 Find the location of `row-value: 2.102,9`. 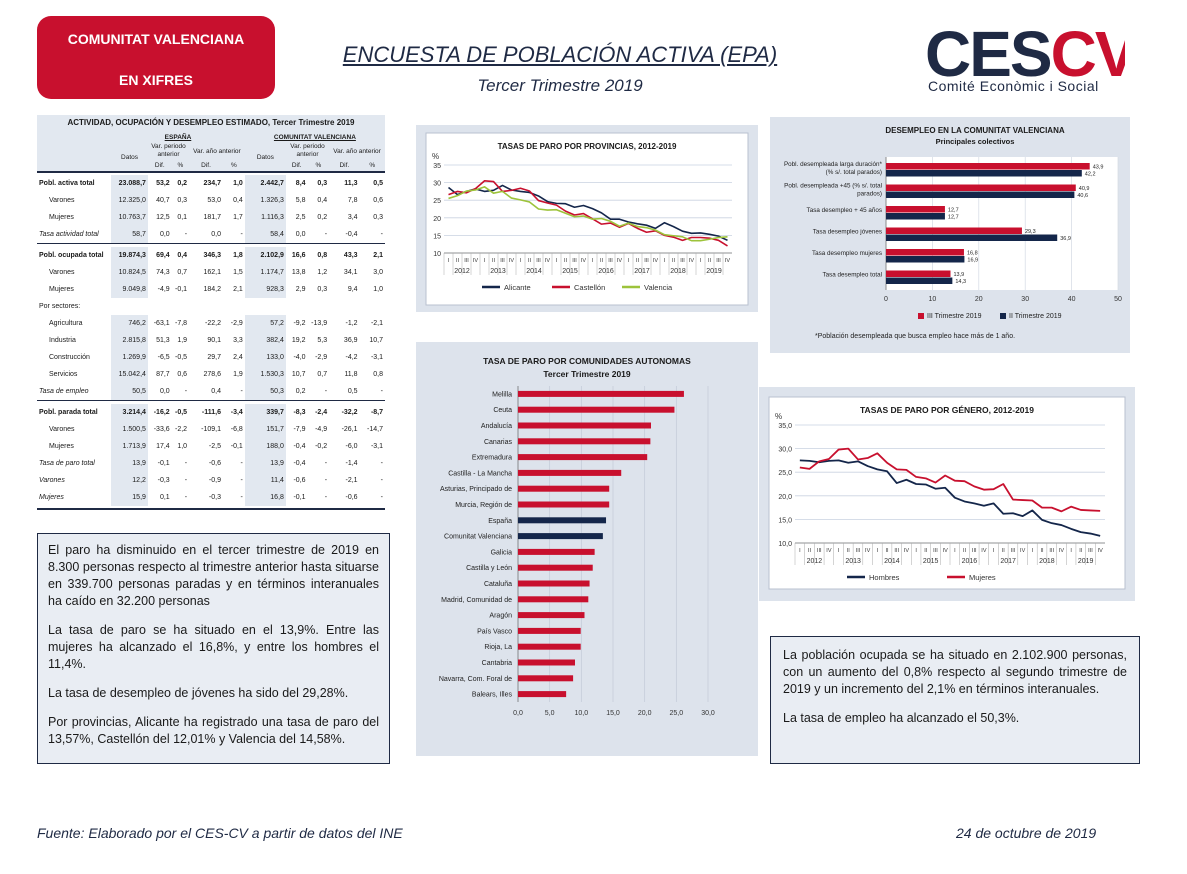

row-value: 2.102,9 is located at coordinates (265, 255).